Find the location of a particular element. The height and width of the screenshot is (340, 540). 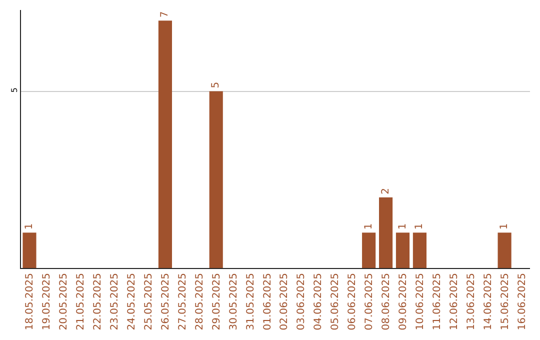

x-tick-label: 13.06.2025 is located at coordinates (471, 301).